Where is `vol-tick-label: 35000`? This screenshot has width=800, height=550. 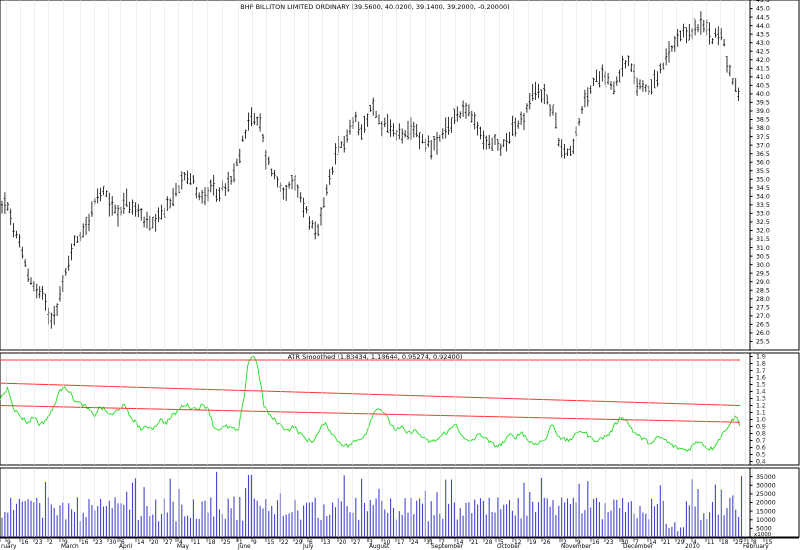 vol-tick-label: 35000 is located at coordinates (766, 477).